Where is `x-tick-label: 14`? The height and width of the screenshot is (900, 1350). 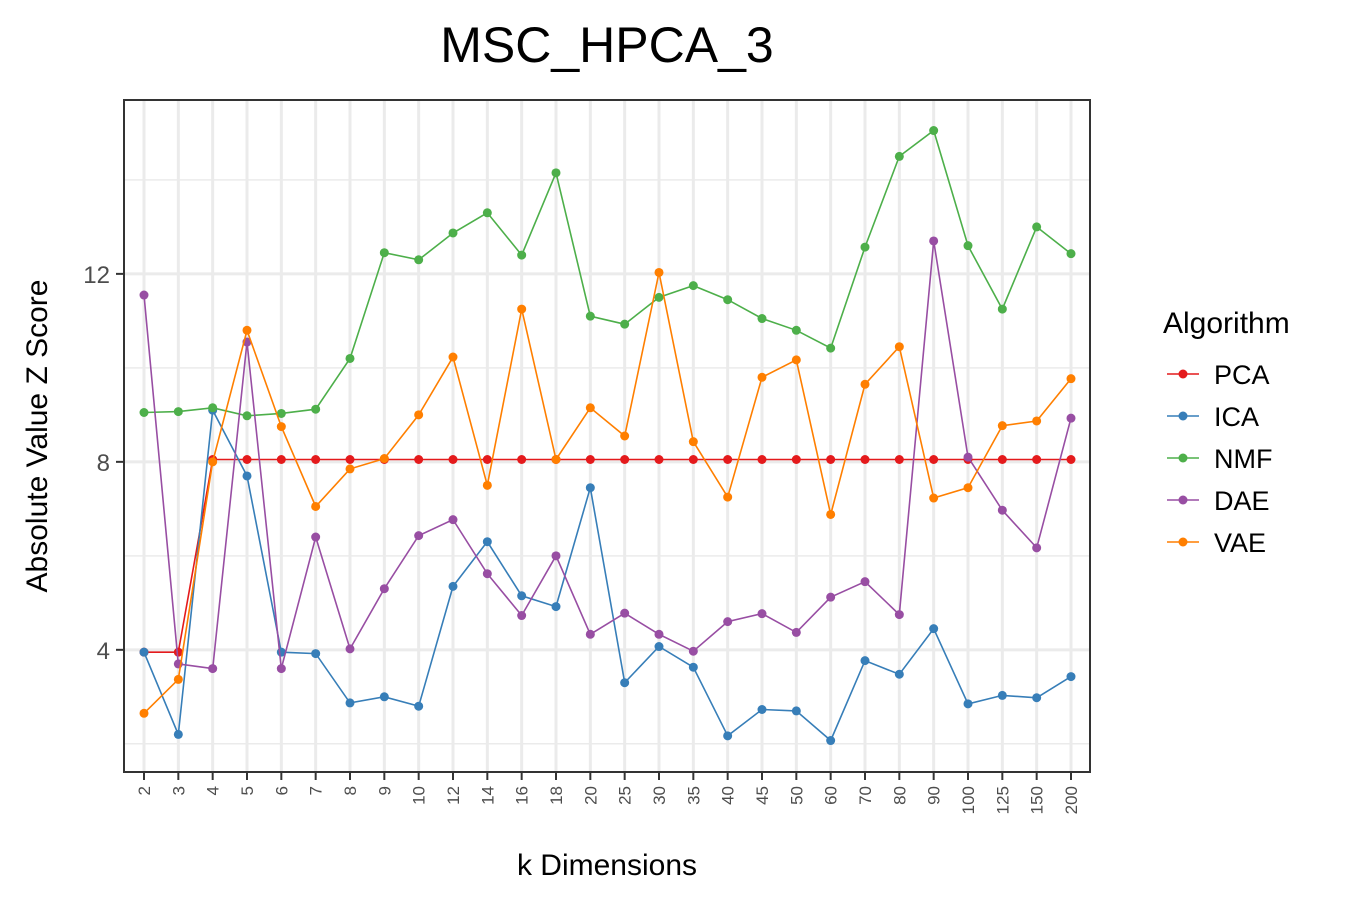 x-tick-label: 14 is located at coordinates (487, 795).